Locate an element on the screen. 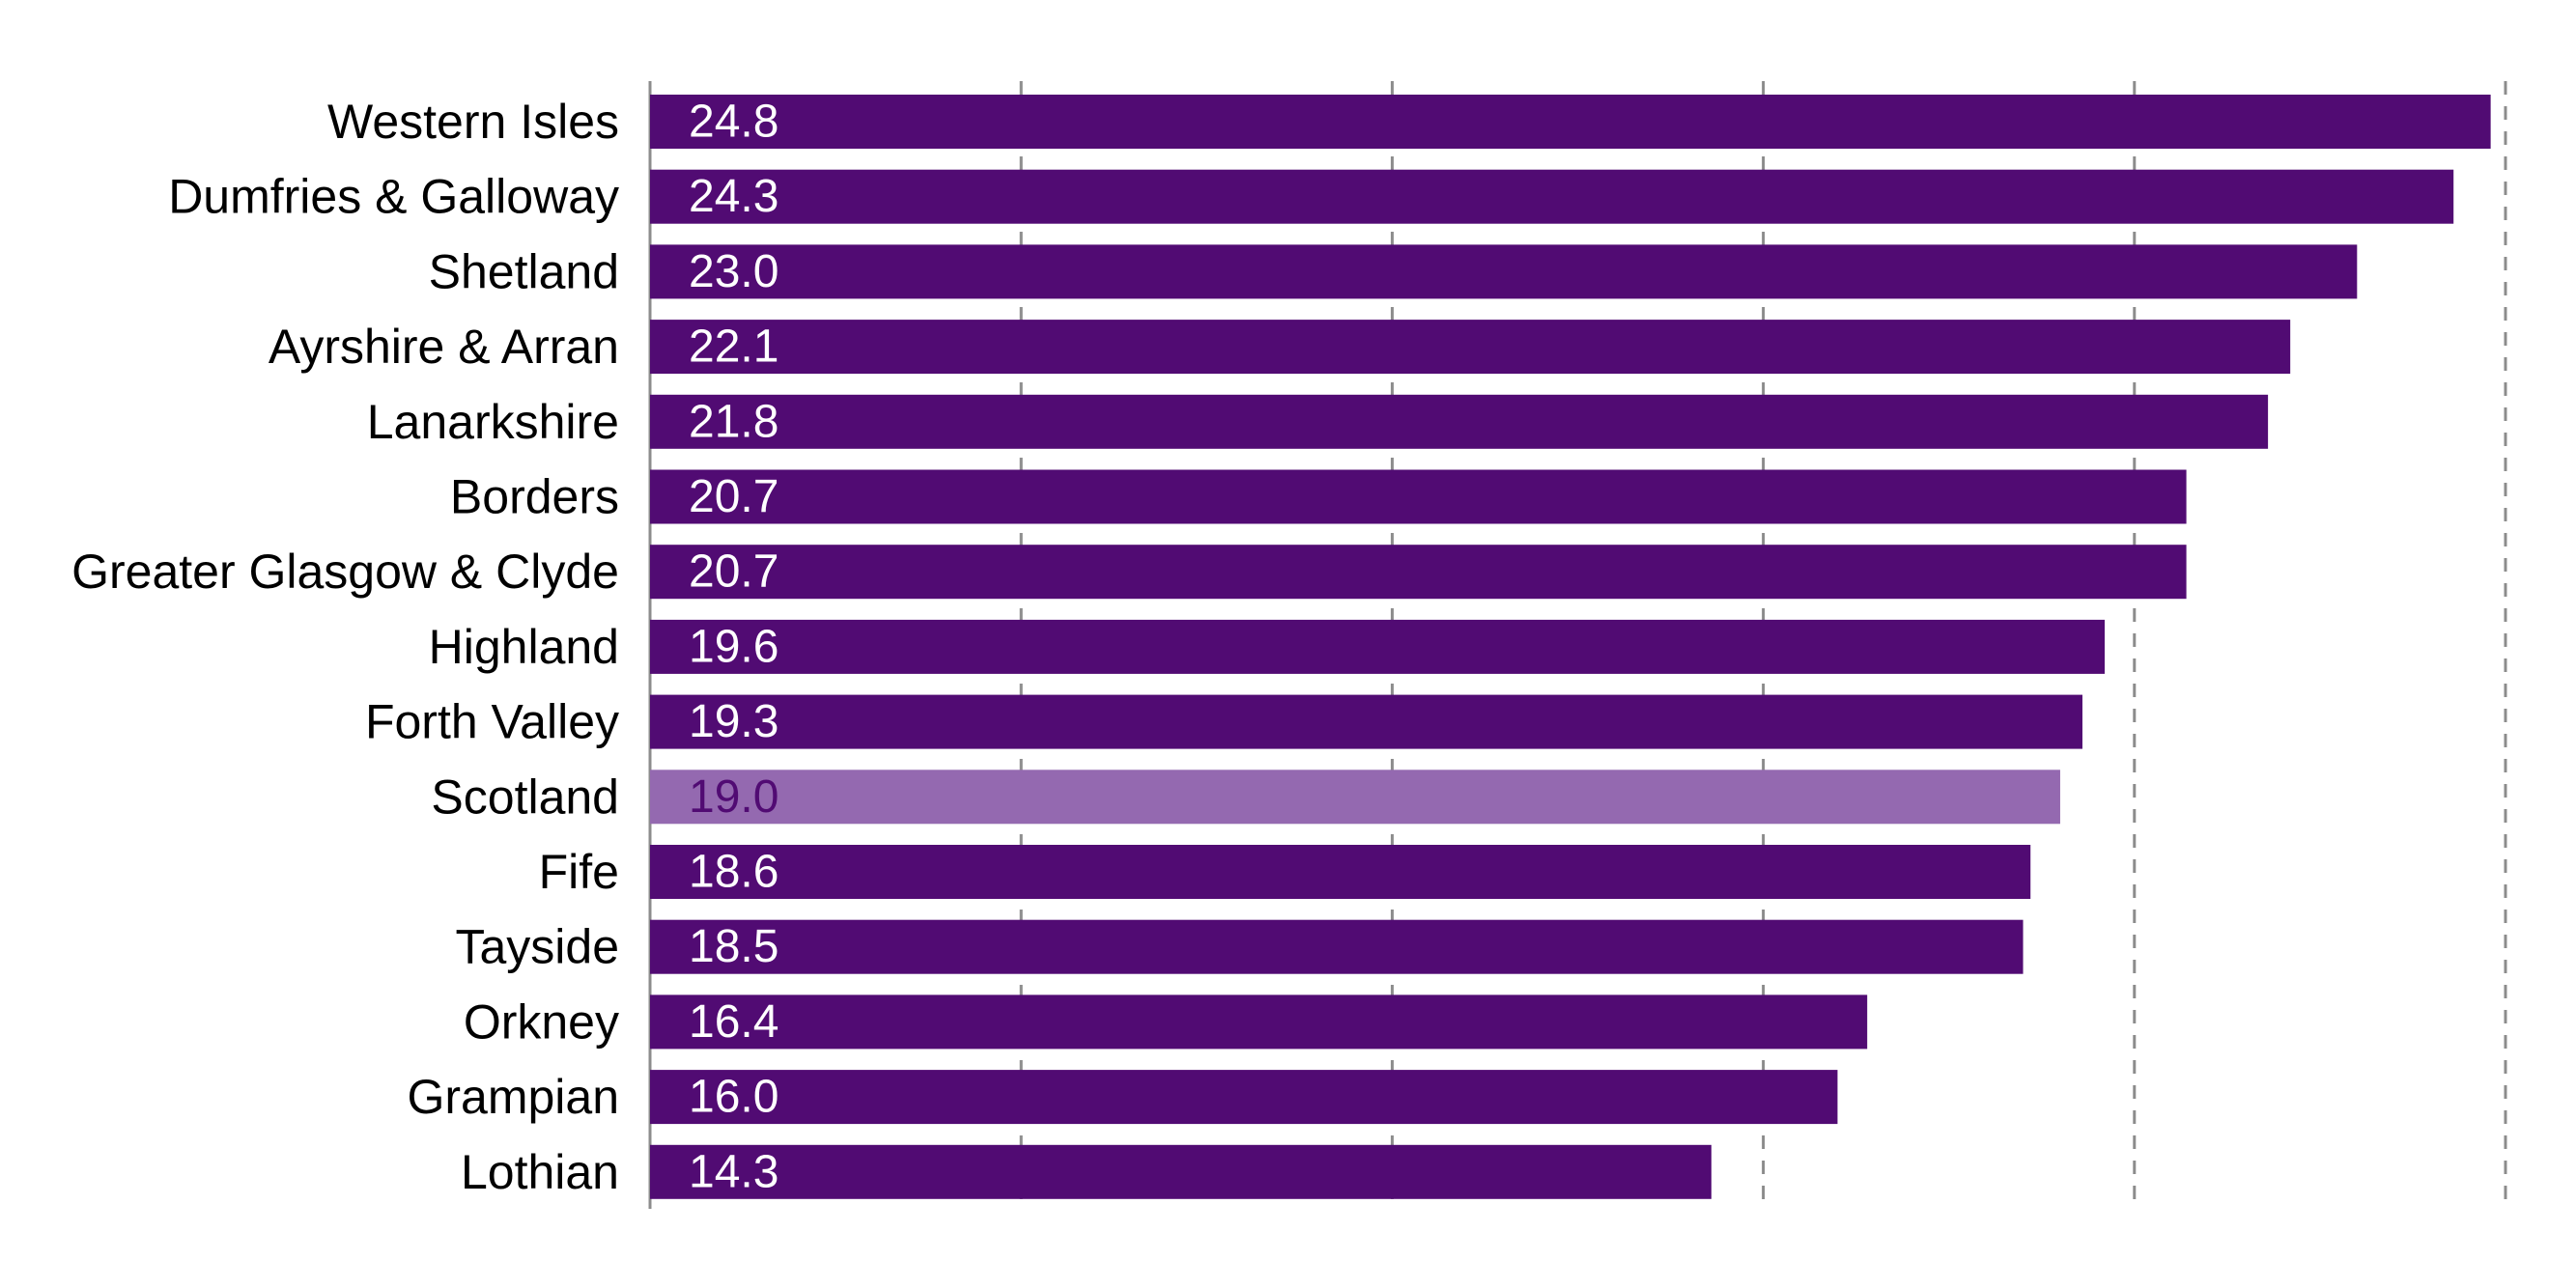  bar-lanarkshire is located at coordinates (1459, 422).